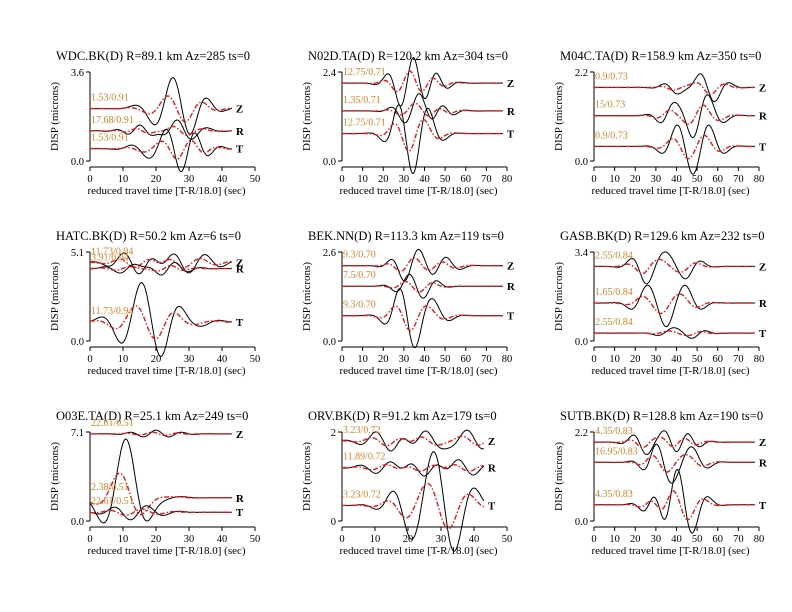  I want to click on trace-annotation: 3.91/0.94, so click(110, 258).